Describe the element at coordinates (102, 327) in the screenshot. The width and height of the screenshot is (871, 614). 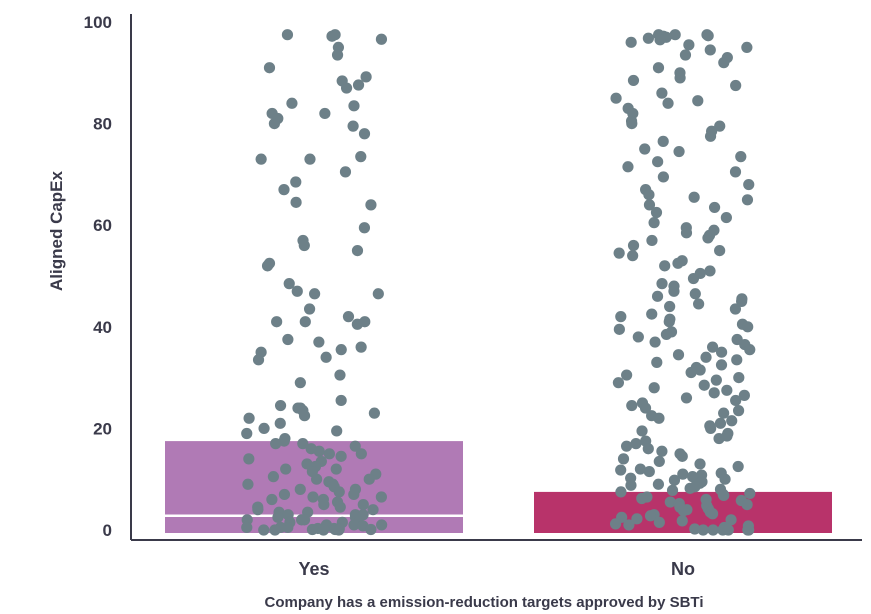
I see `y-tick-label: 40` at that location.